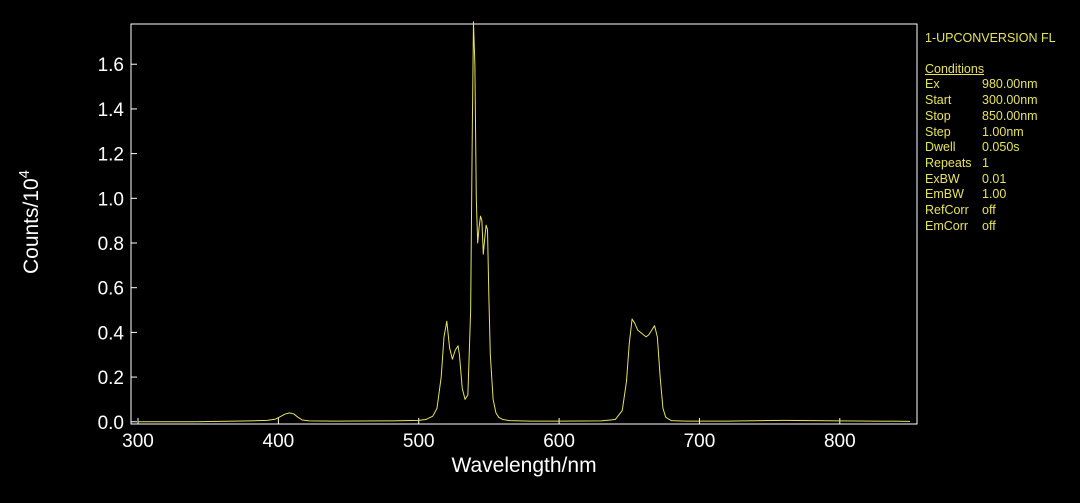 This screenshot has height=503, width=1080. Describe the element at coordinates (940, 147) in the screenshot. I see `condition-key: Dwell` at that location.